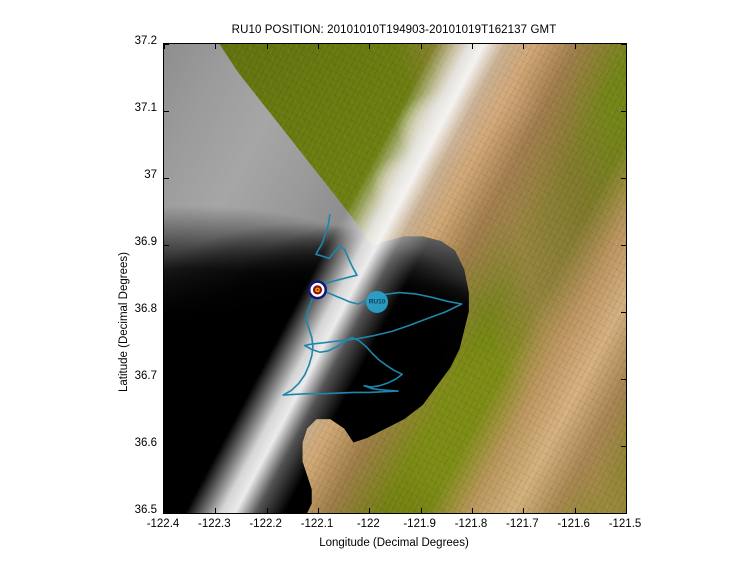 The image size is (750, 580). I want to click on x-tick-label: -121.5, so click(625, 524).